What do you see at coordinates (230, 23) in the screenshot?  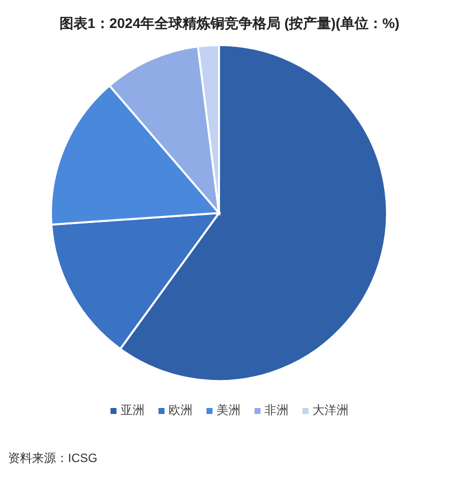 I see `title: 图表1：2024年全球精炼铜竞争格局 (按产量)(单位：%)` at bounding box center [230, 23].